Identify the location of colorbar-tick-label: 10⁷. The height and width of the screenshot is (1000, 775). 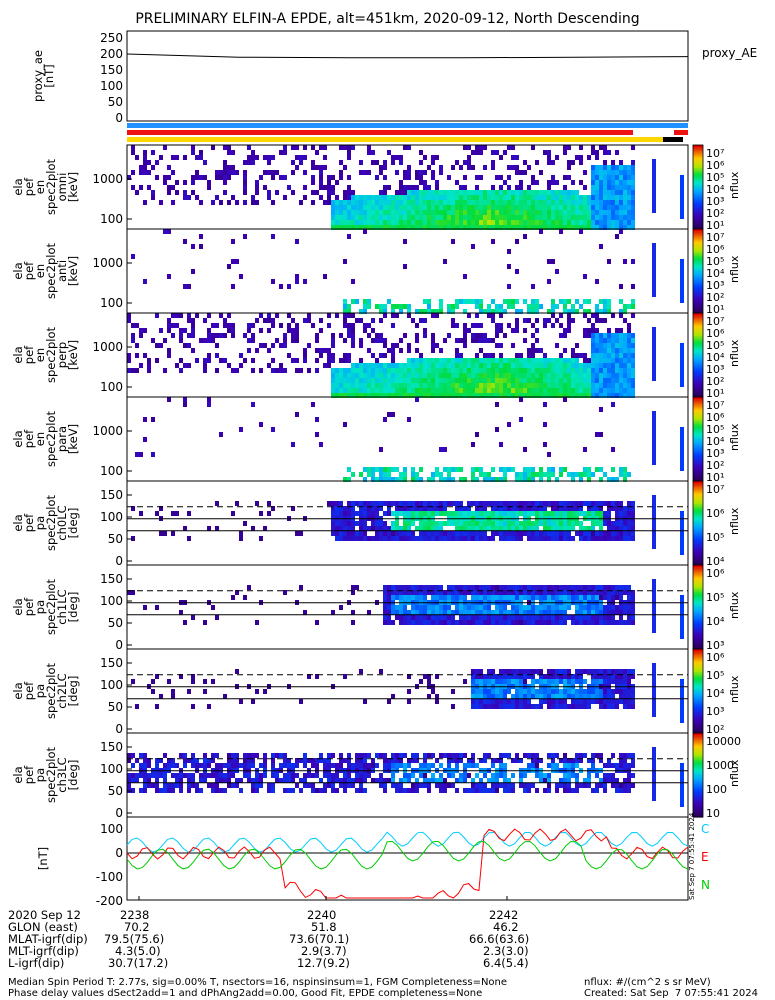
(715, 489).